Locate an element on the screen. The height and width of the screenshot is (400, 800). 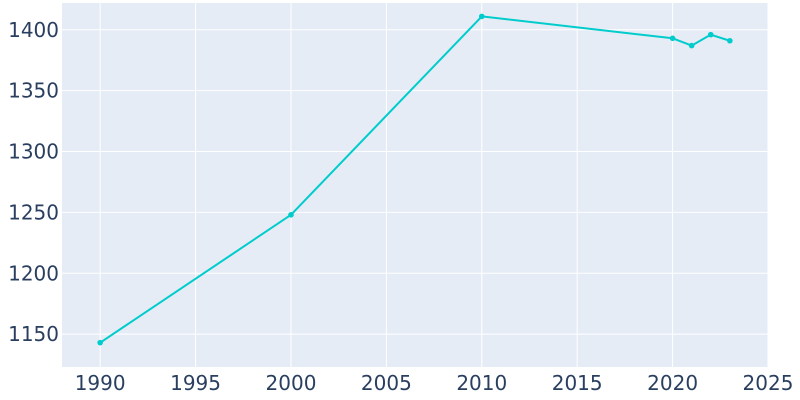
y-tick-label: 1300 is located at coordinates (33, 152).